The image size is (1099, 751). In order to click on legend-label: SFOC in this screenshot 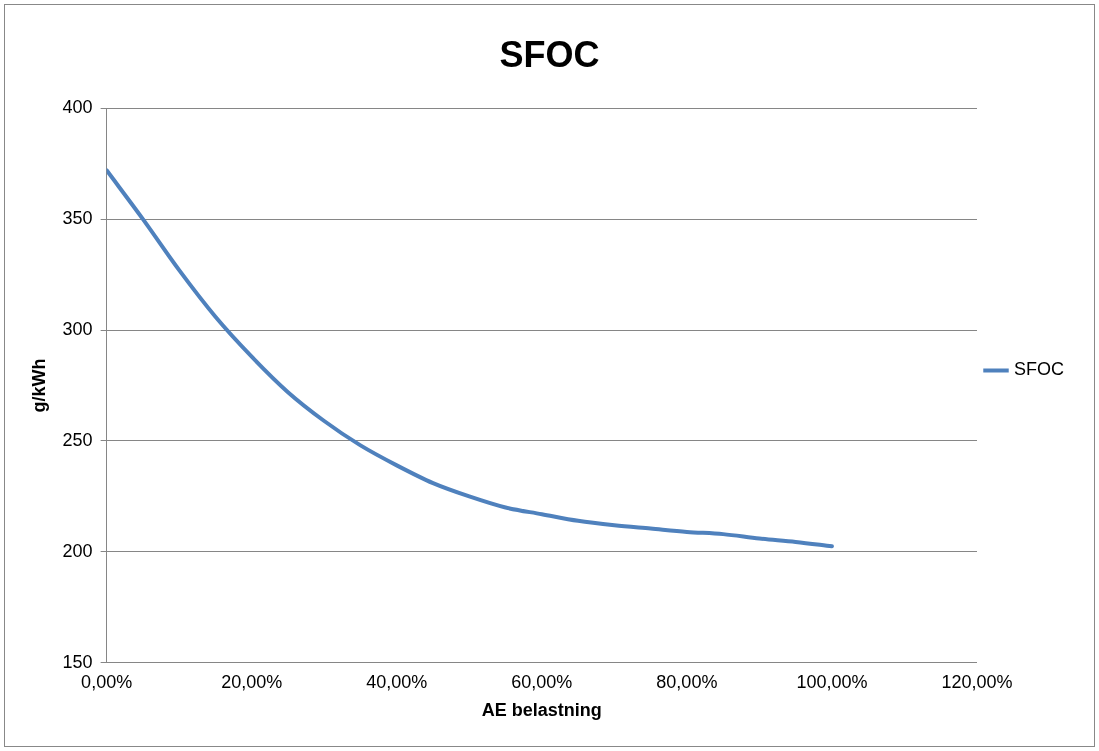, I will do `click(1039, 369)`.